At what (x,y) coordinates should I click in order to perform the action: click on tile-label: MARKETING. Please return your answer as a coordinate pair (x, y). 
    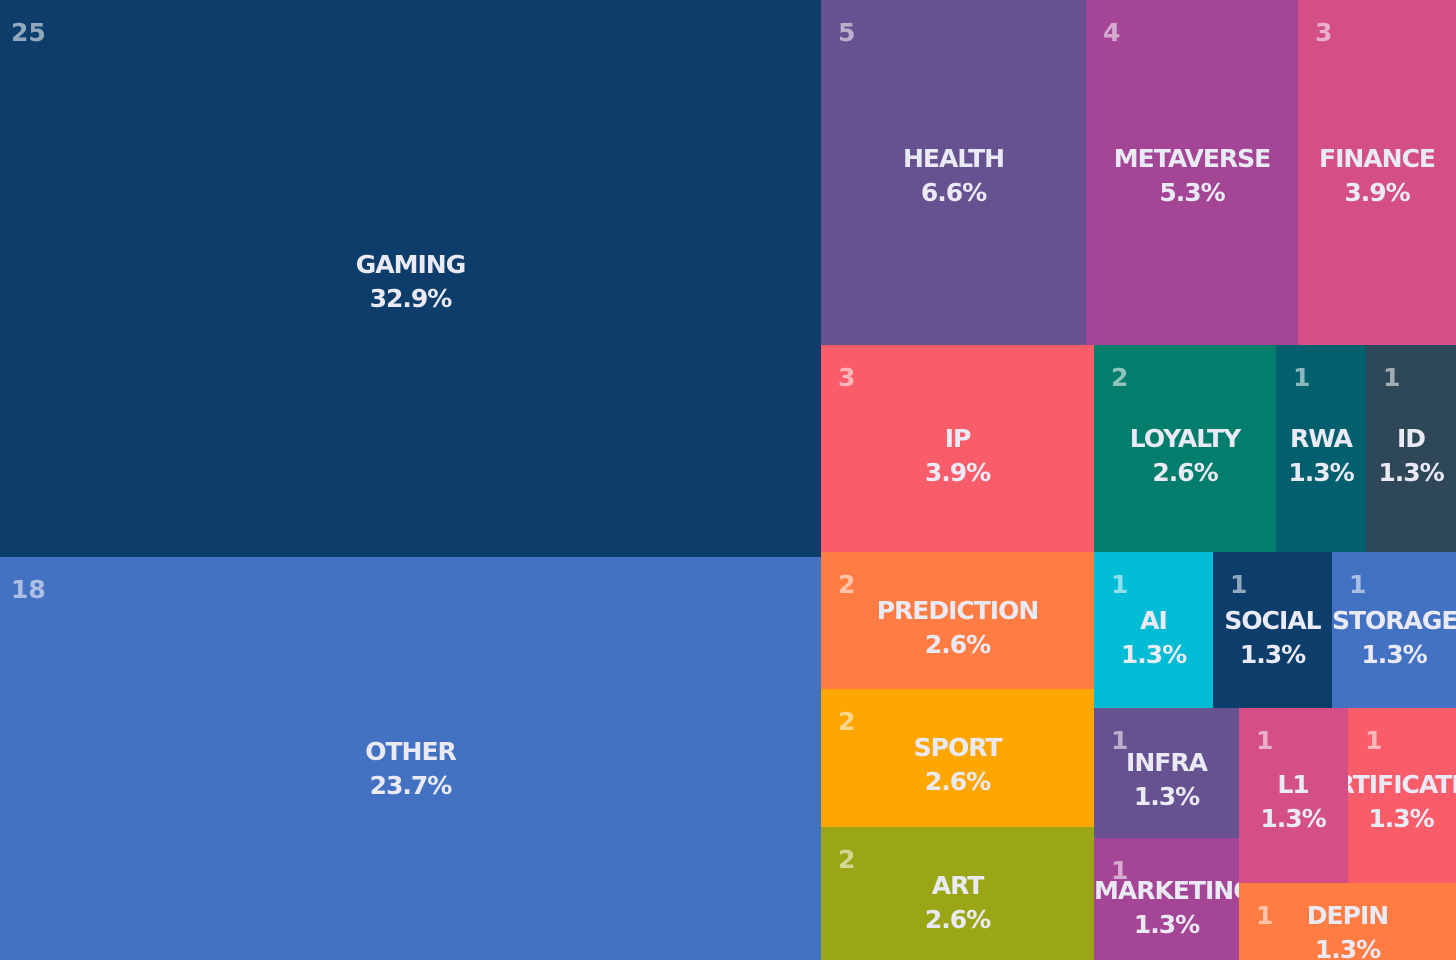
    Looking at the image, I should click on (1166, 890).